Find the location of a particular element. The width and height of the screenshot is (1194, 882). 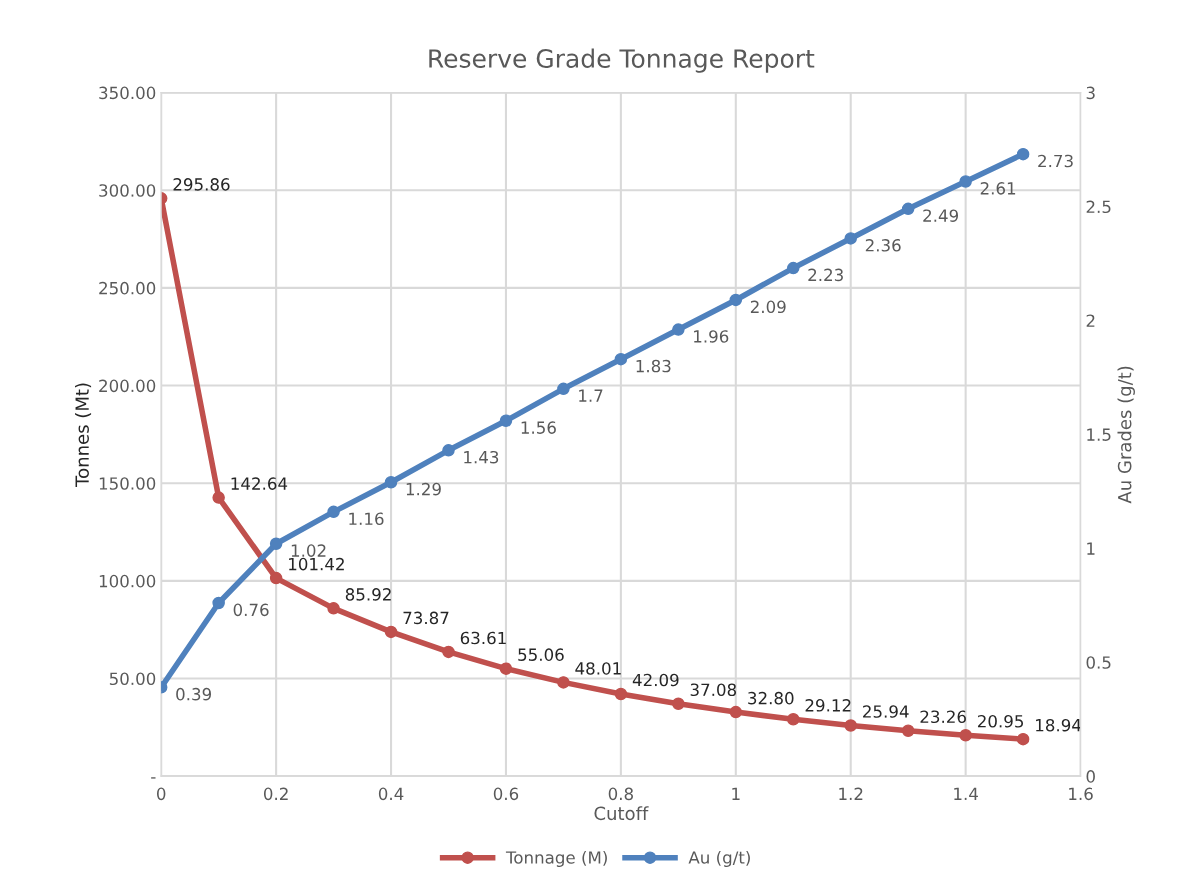

y2-tick-label: 0 is located at coordinates (1090, 776).